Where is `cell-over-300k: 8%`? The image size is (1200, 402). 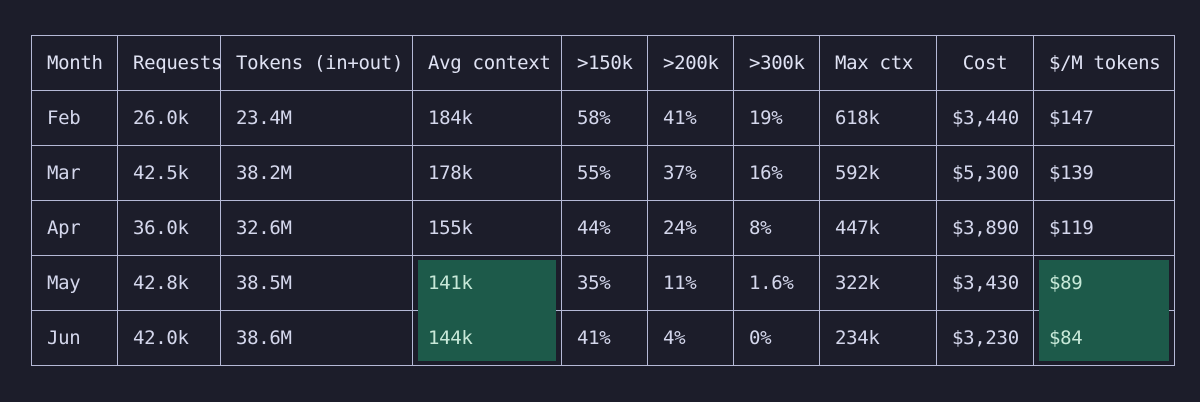 cell-over-300k: 8% is located at coordinates (776, 228).